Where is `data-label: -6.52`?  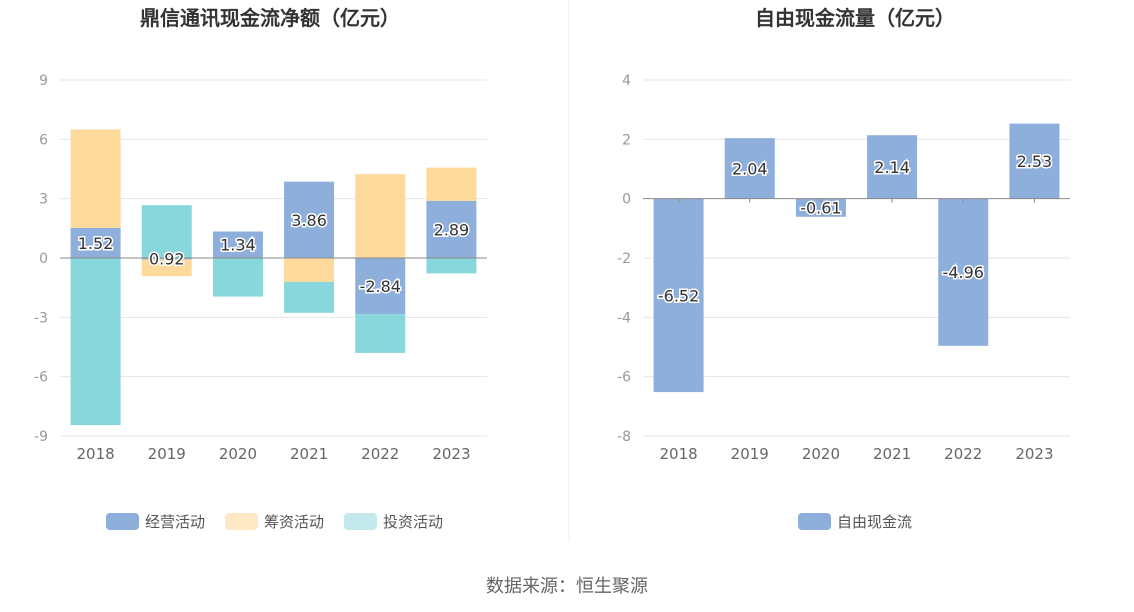 data-label: -6.52 is located at coordinates (678, 295).